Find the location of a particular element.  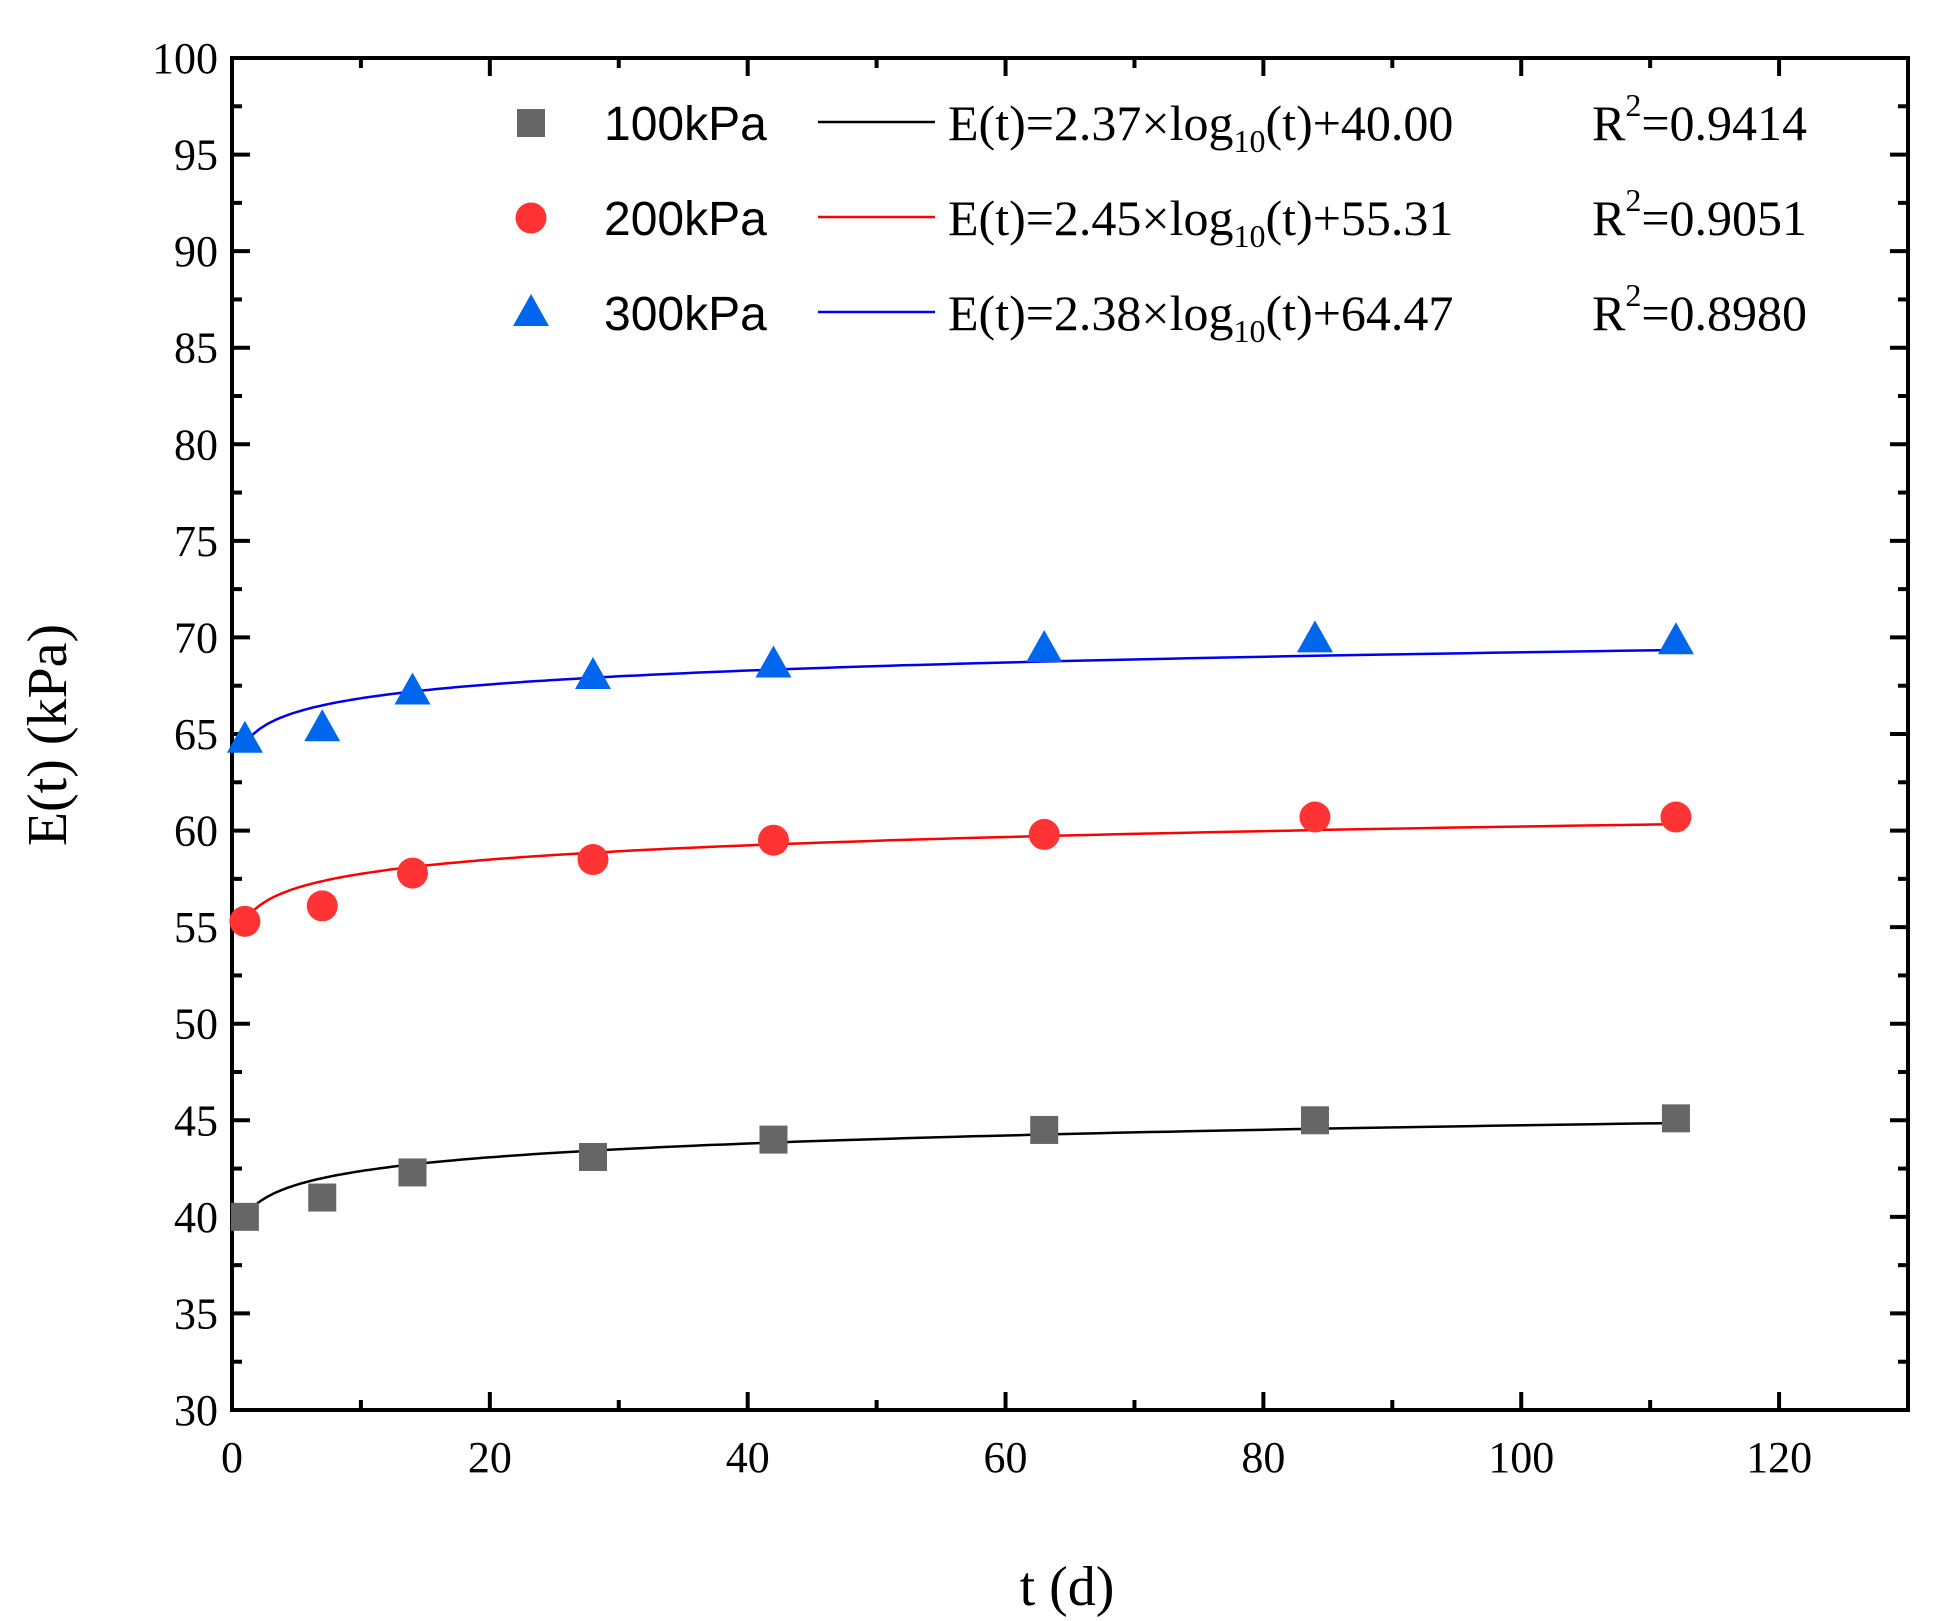

y-tick-label: 50 is located at coordinates (196, 1024).